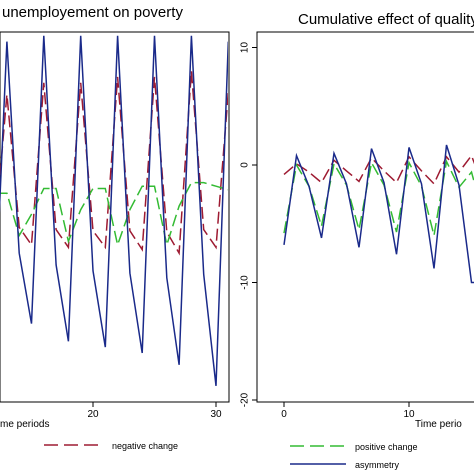  What do you see at coordinates (24, 424) in the screenshot?
I see `left-x-axis-label: me periods` at bounding box center [24, 424].